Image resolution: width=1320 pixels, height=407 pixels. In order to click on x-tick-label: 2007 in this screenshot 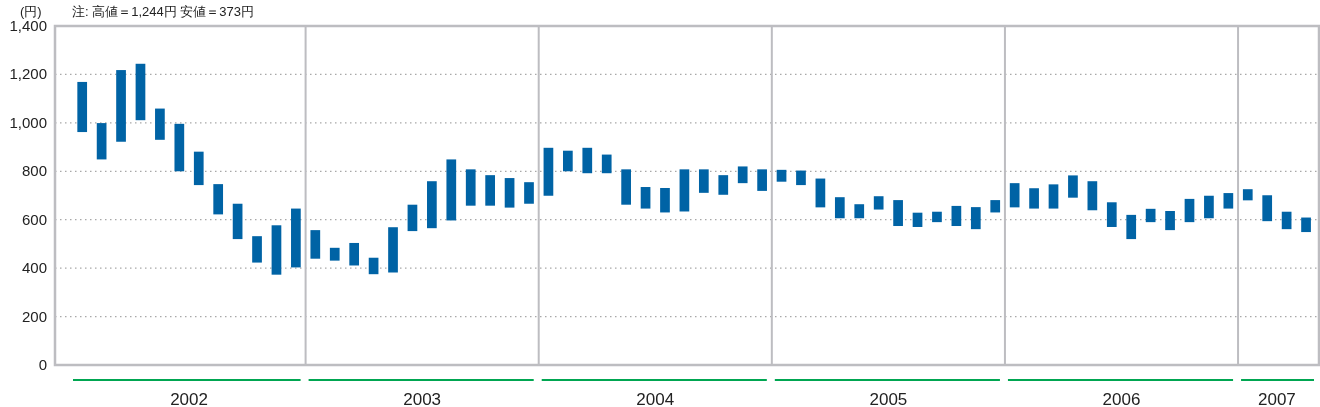, I will do `click(1277, 398)`.